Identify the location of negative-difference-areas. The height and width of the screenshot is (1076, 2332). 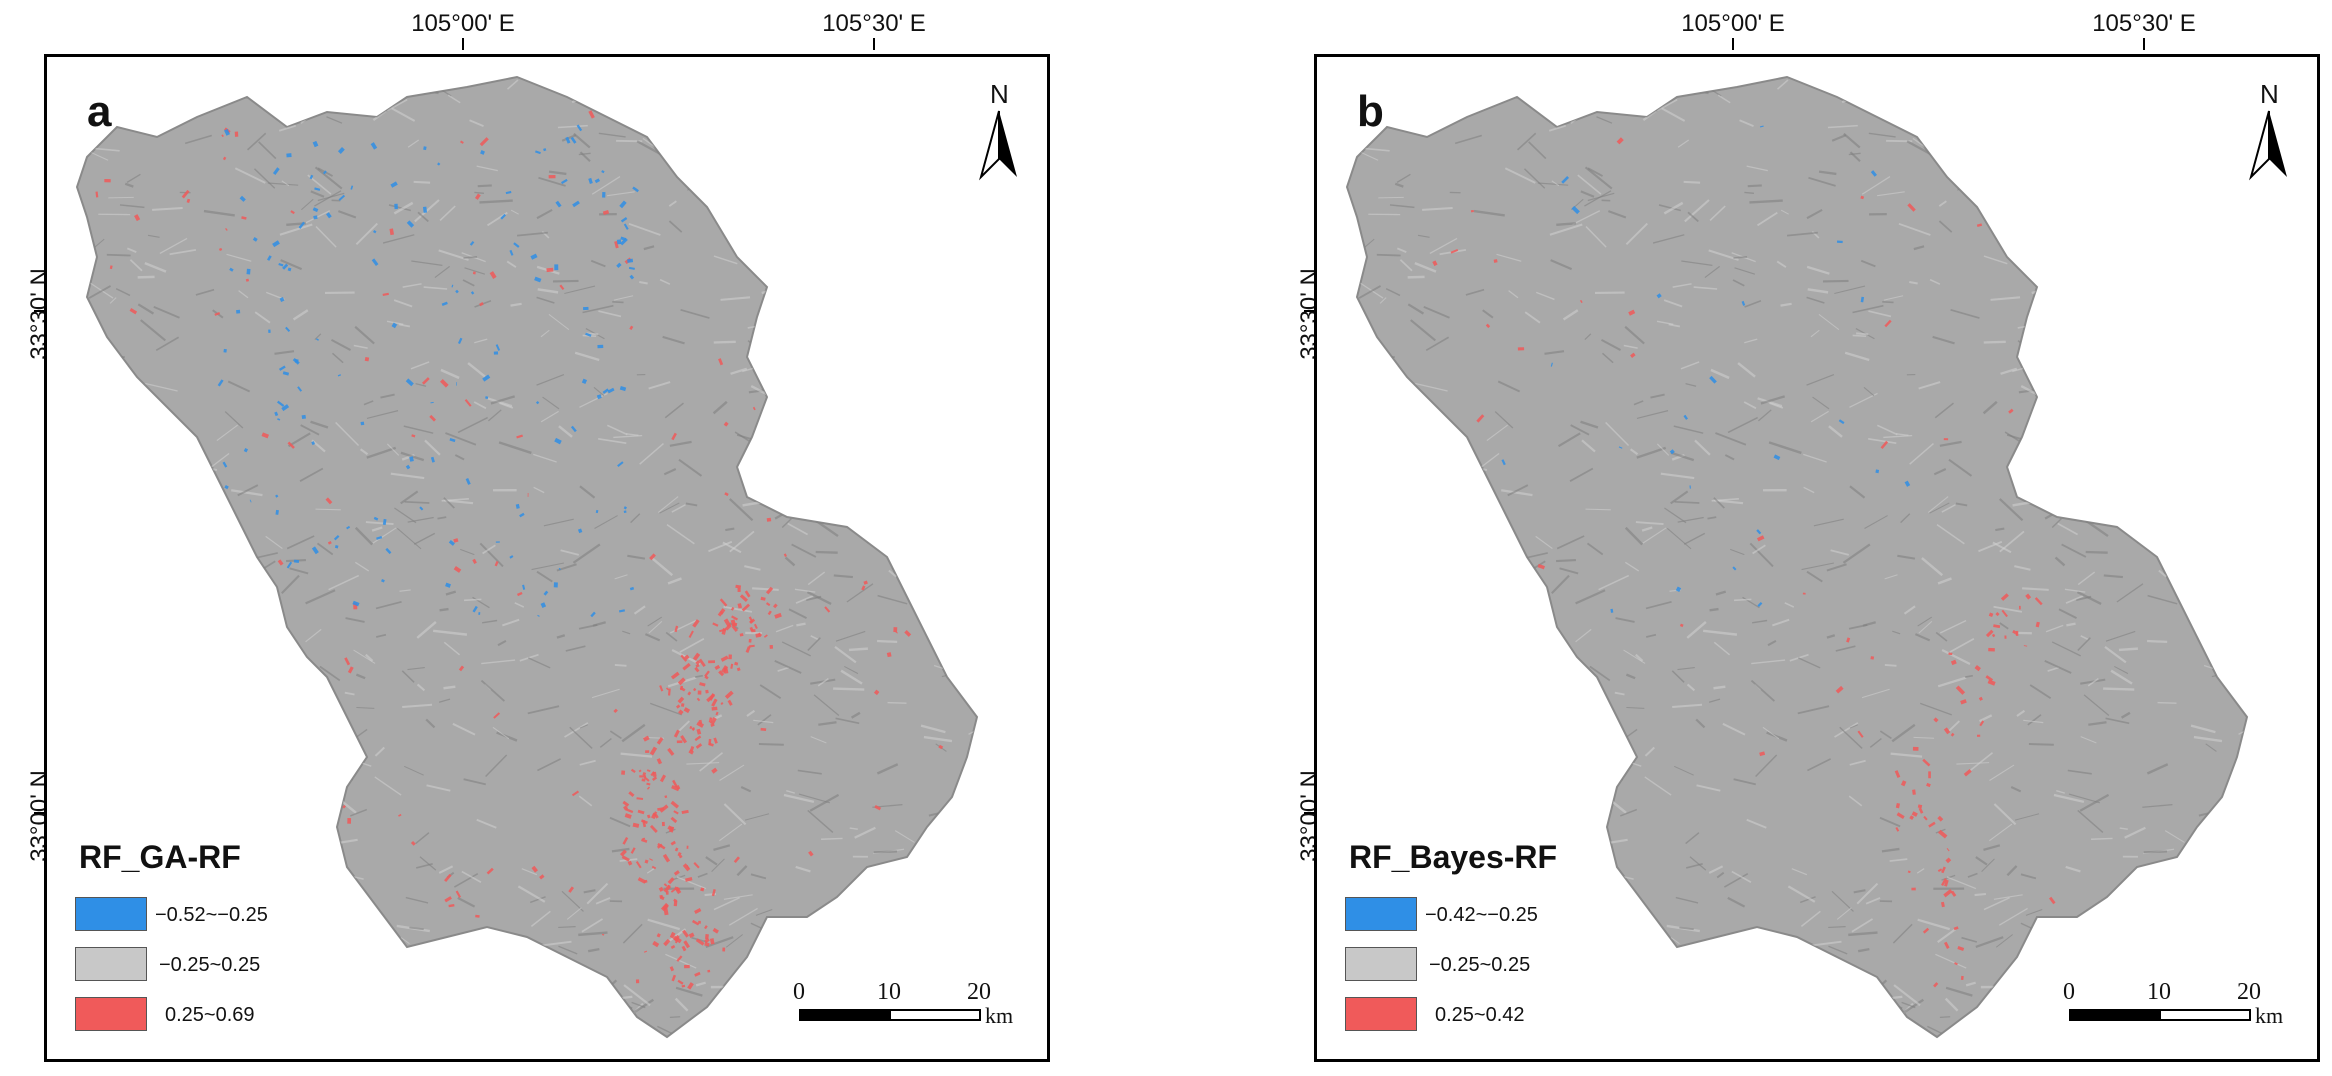
(1706, 369).